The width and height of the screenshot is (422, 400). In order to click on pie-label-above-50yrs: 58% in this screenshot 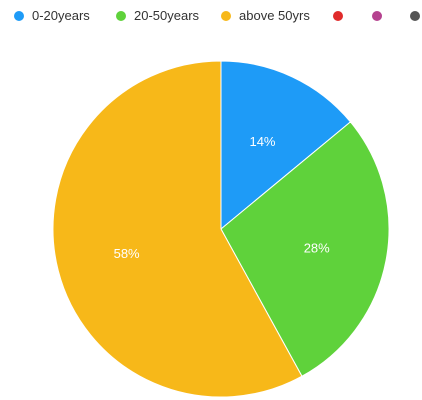, I will do `click(127, 253)`.